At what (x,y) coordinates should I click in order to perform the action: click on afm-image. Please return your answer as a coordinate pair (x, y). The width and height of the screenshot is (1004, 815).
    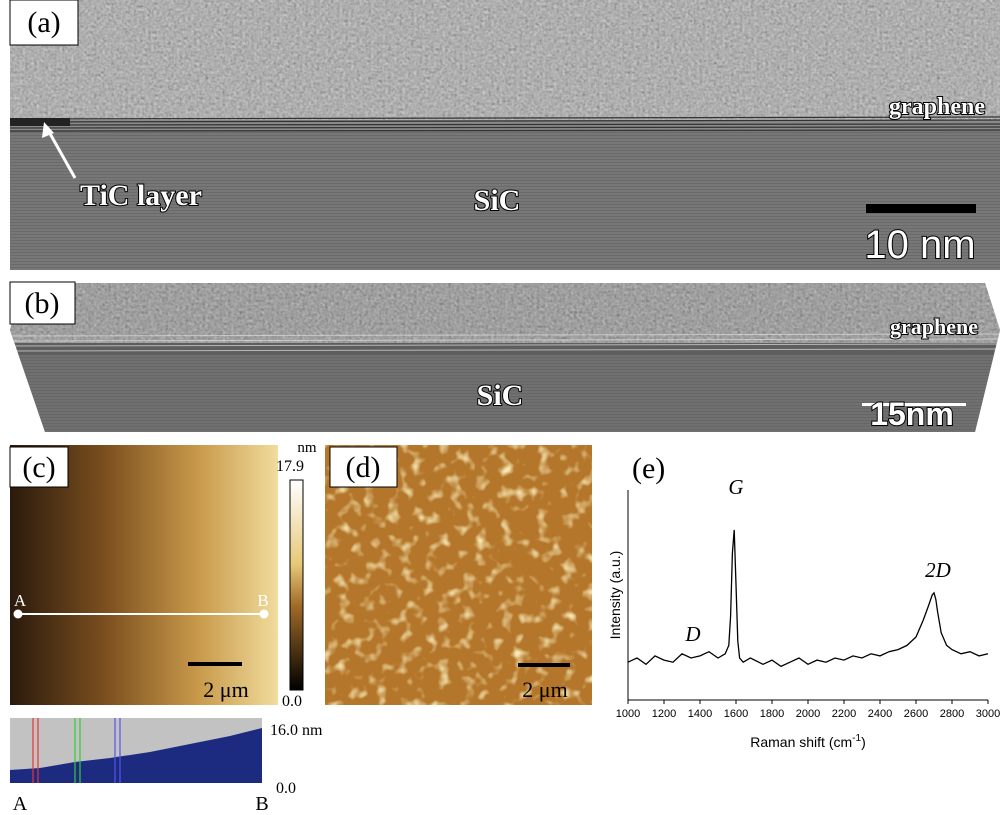
    Looking at the image, I should click on (144, 575).